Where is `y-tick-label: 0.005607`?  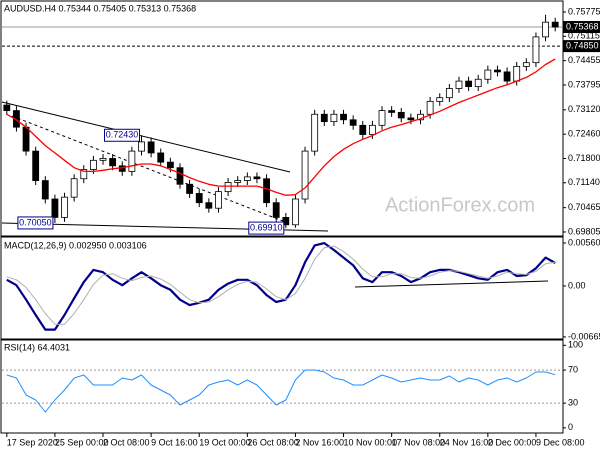 y-tick-label: 0.005607 is located at coordinates (584, 242).